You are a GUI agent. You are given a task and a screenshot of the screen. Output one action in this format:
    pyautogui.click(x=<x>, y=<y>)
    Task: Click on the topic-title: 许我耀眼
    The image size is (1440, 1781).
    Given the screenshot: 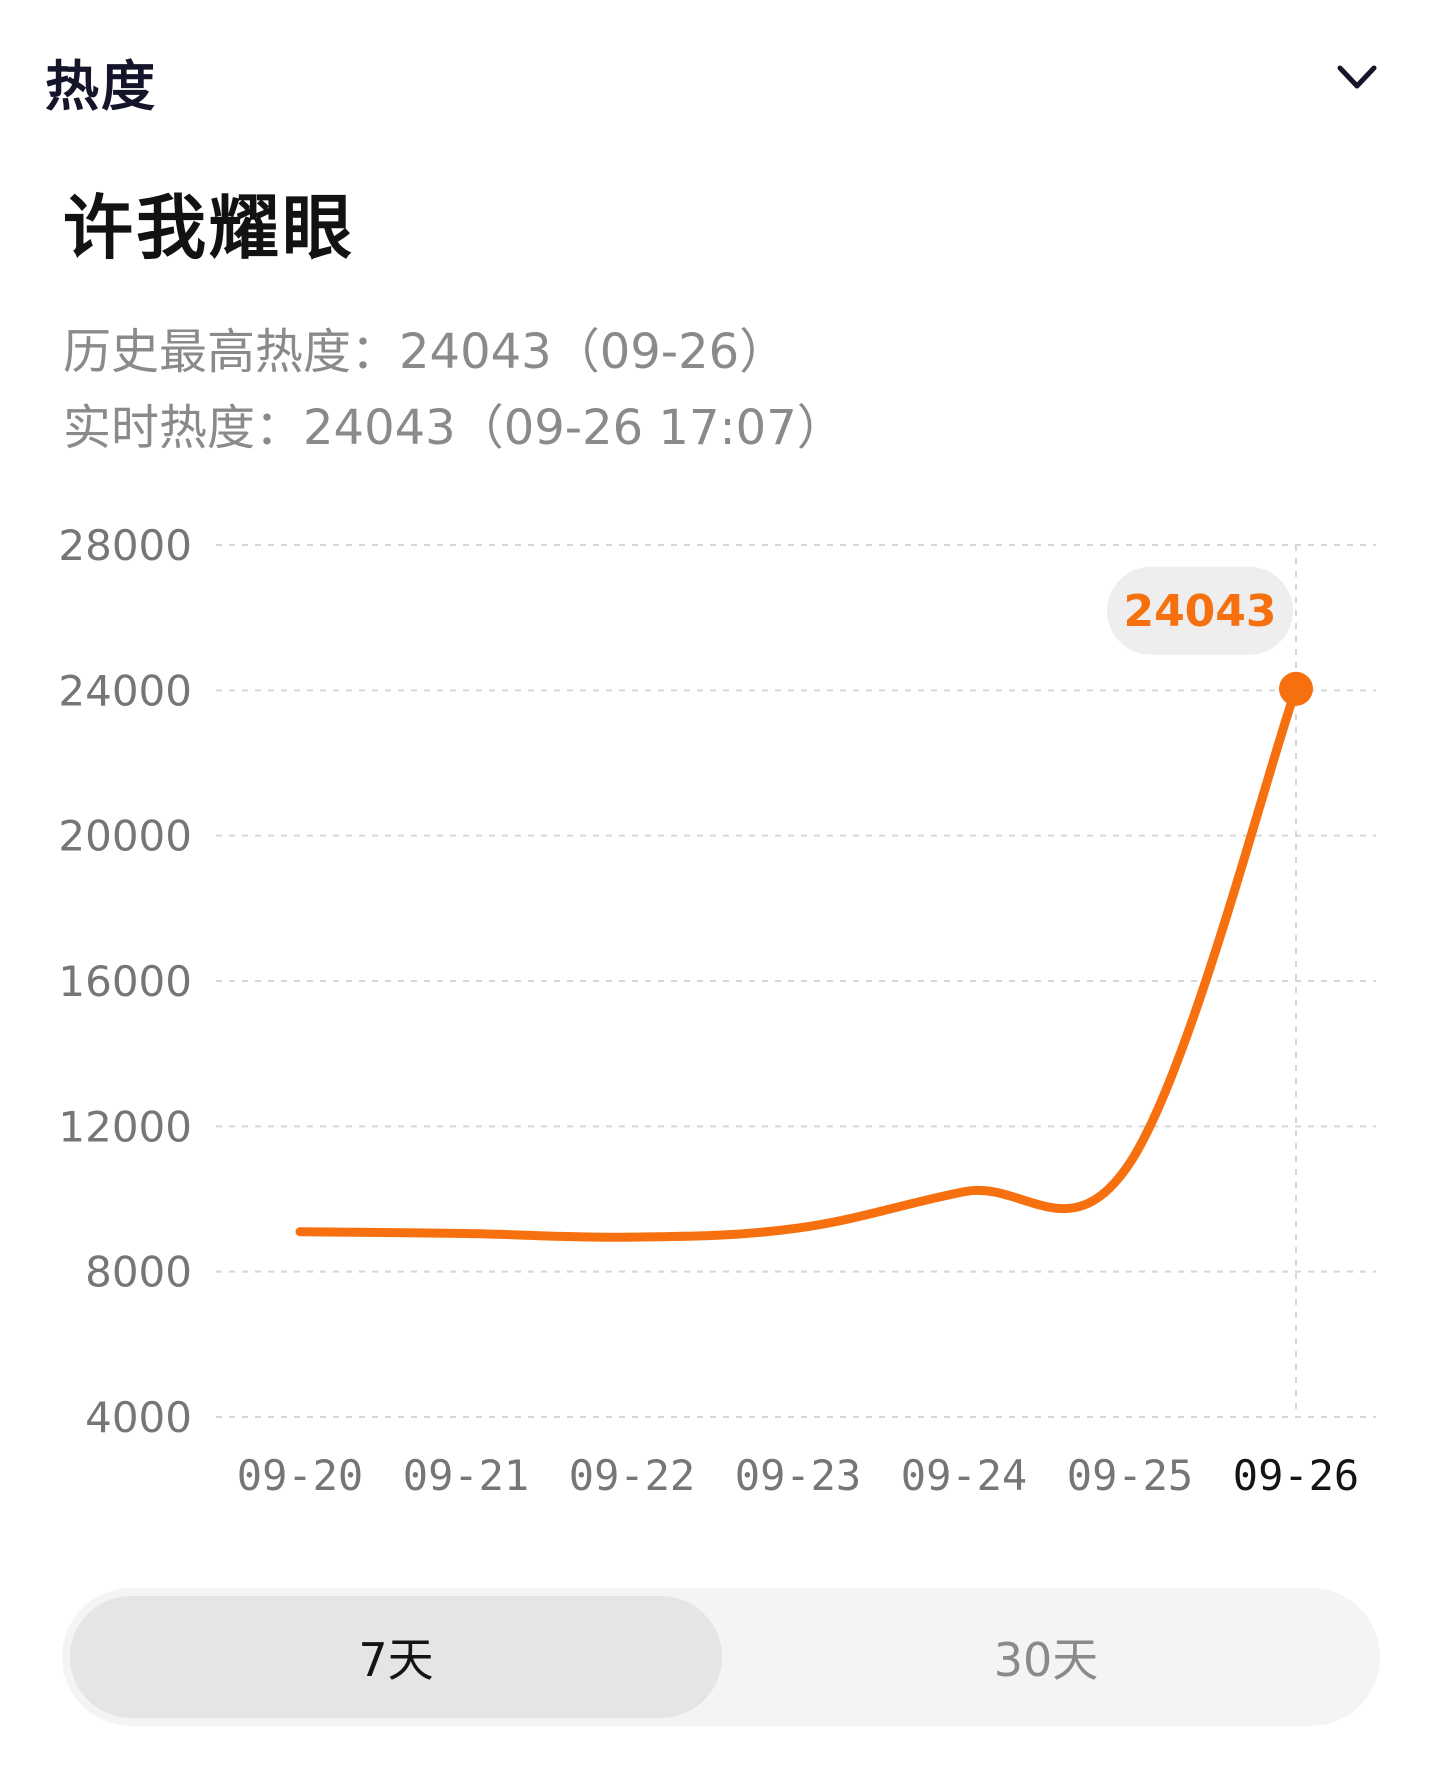 What is the action you would take?
    pyautogui.click(x=209, y=228)
    